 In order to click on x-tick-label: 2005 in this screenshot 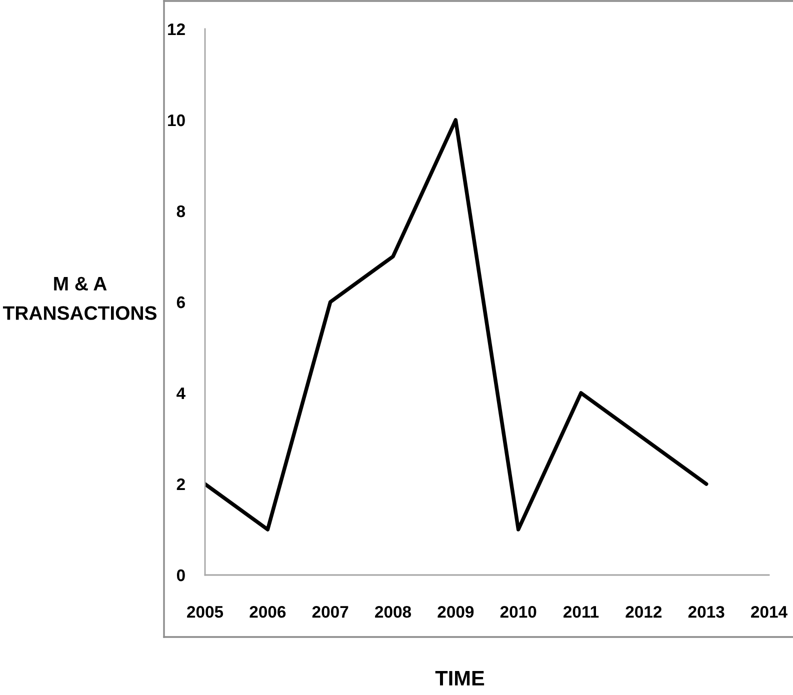, I will do `click(205, 612)`.